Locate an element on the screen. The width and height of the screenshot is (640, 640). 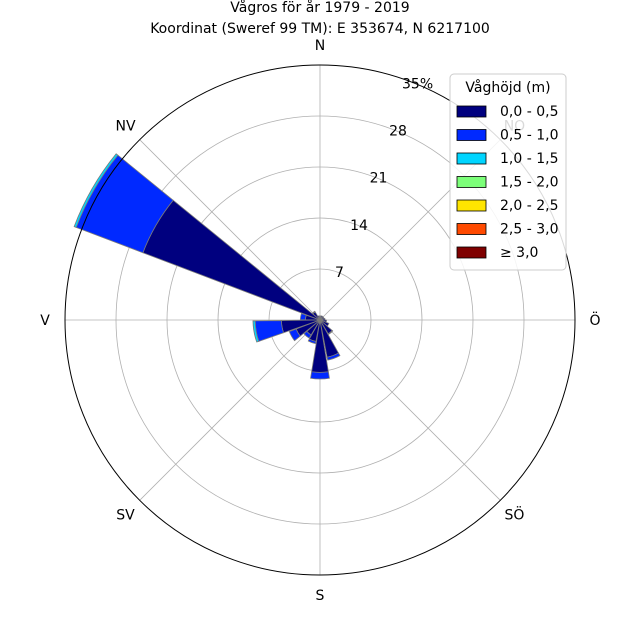
legend-title: Våghöjd (m) is located at coordinates (507, 87).